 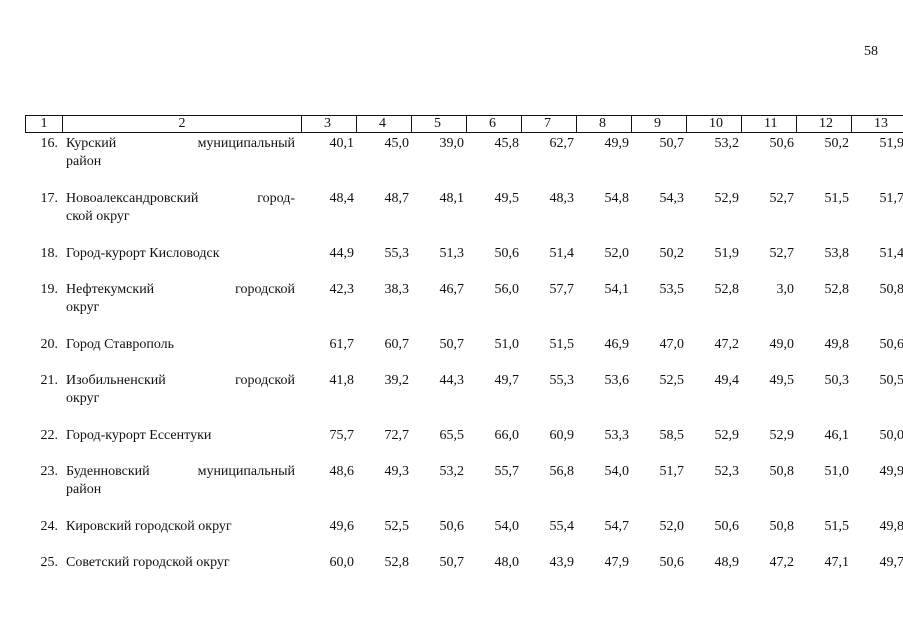 What do you see at coordinates (837, 380) in the screenshot?
I see `value-cell-col12: 50,3` at bounding box center [837, 380].